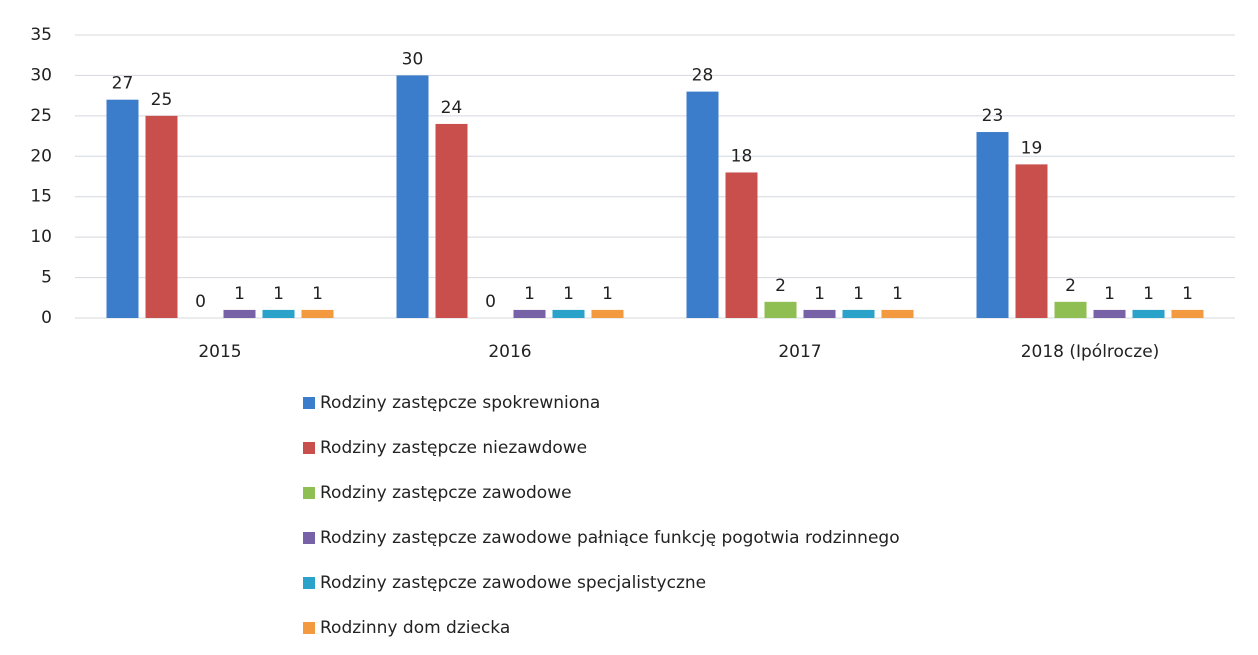 Image resolution: width=1258 pixels, height=655 pixels. Describe the element at coordinates (123, 84) in the screenshot. I see `data-label: 27` at that location.